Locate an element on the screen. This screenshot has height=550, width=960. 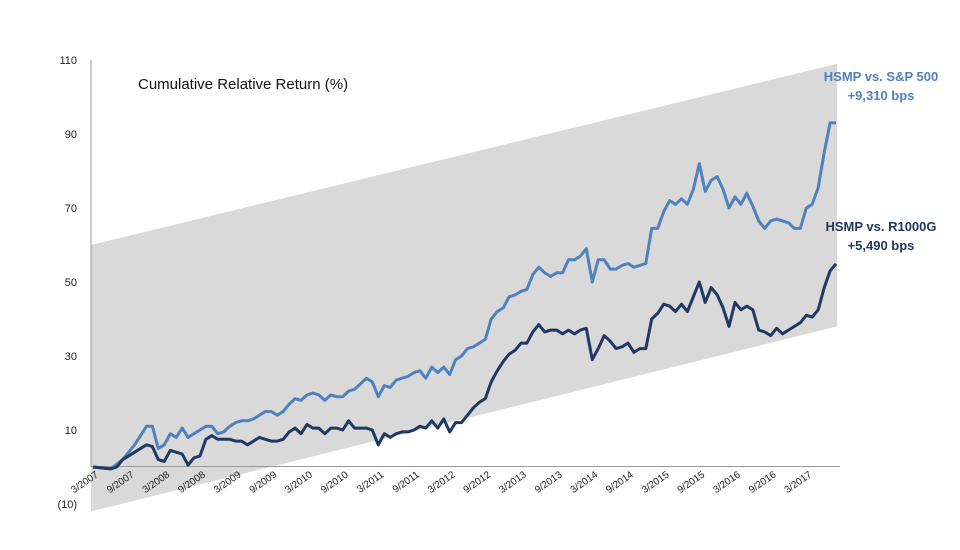
x-tick-label: 9/2015 is located at coordinates (692, 482).